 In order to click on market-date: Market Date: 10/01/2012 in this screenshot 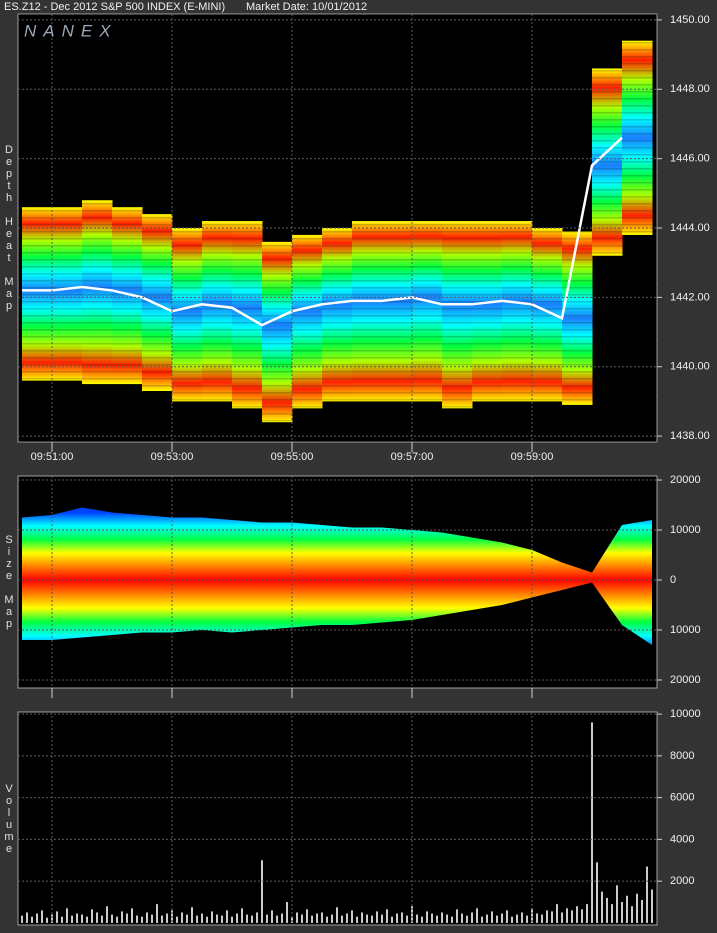, I will do `click(306, 7)`.